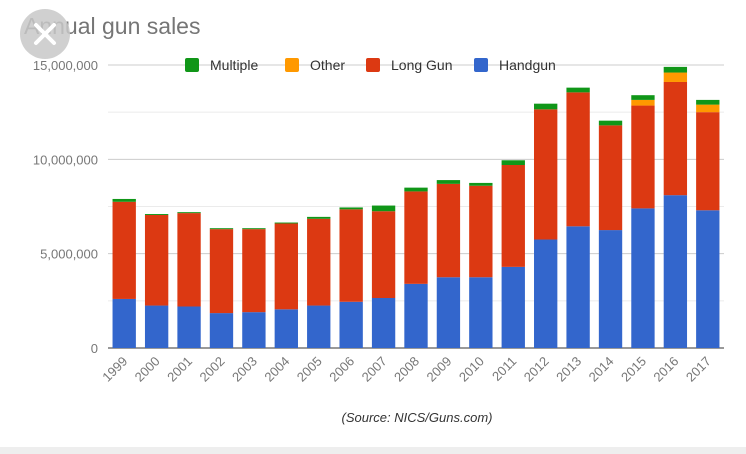 The width and height of the screenshot is (746, 454). What do you see at coordinates (708, 102) in the screenshot?
I see `bar-multiple-2017` at bounding box center [708, 102].